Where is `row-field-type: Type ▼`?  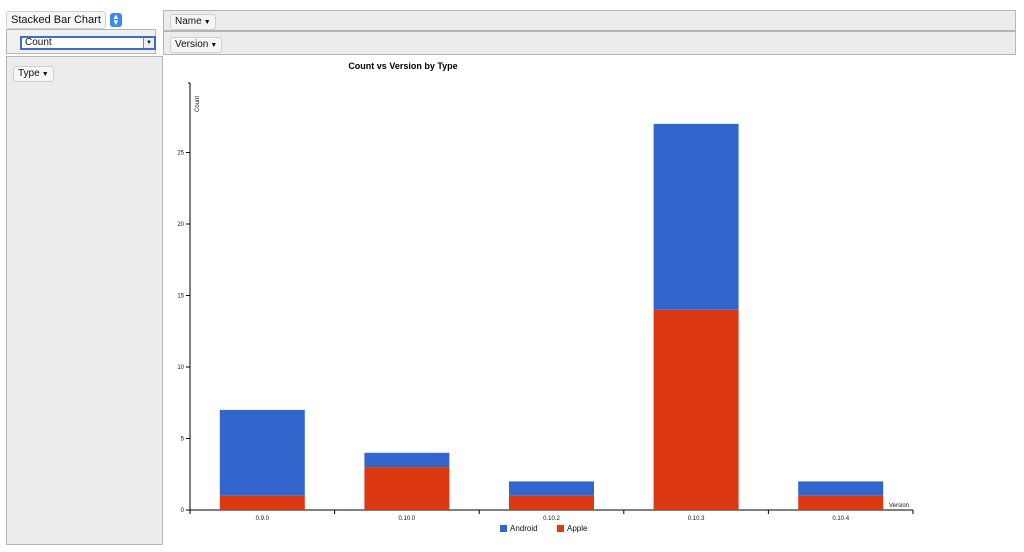
row-field-type: Type ▼ is located at coordinates (33, 74).